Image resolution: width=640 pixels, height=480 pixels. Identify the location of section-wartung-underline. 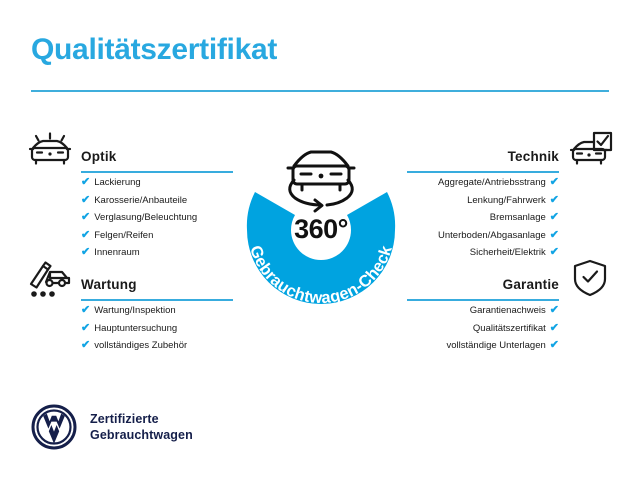
(157, 300).